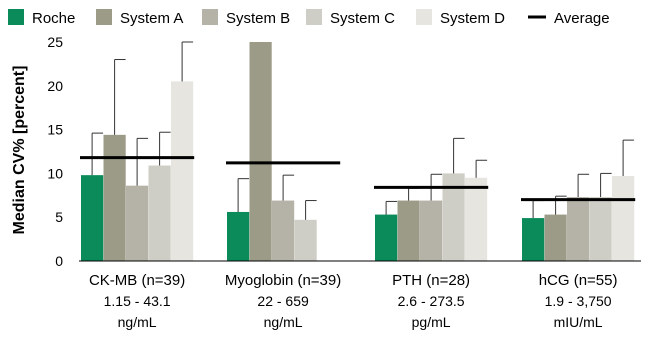 Image resolution: width=655 pixels, height=342 pixels. Describe the element at coordinates (283, 301) in the screenshot. I see `x-category-range: 22 - 659` at that location.